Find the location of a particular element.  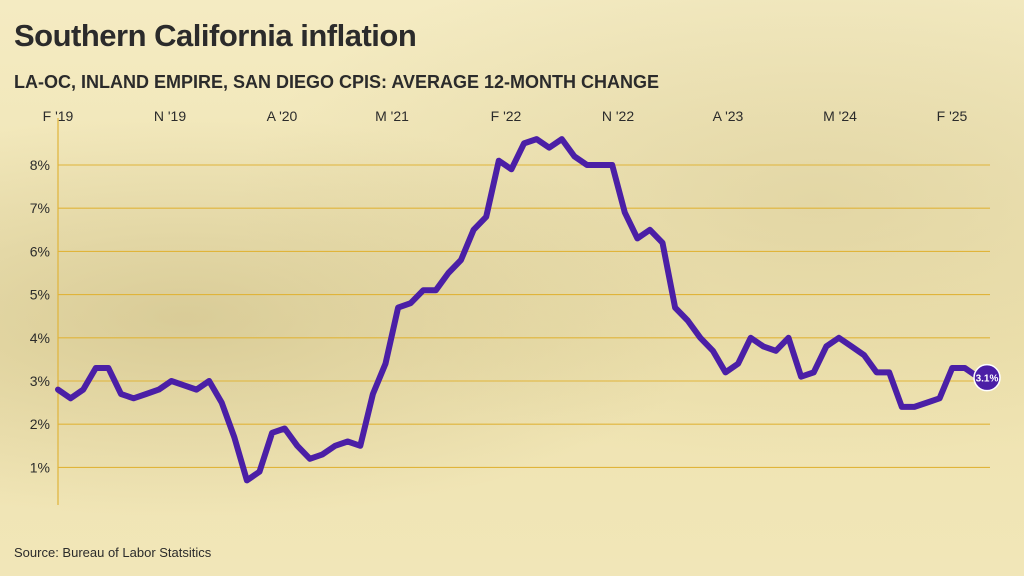

y-tick-label: 3% is located at coordinates (40, 381).